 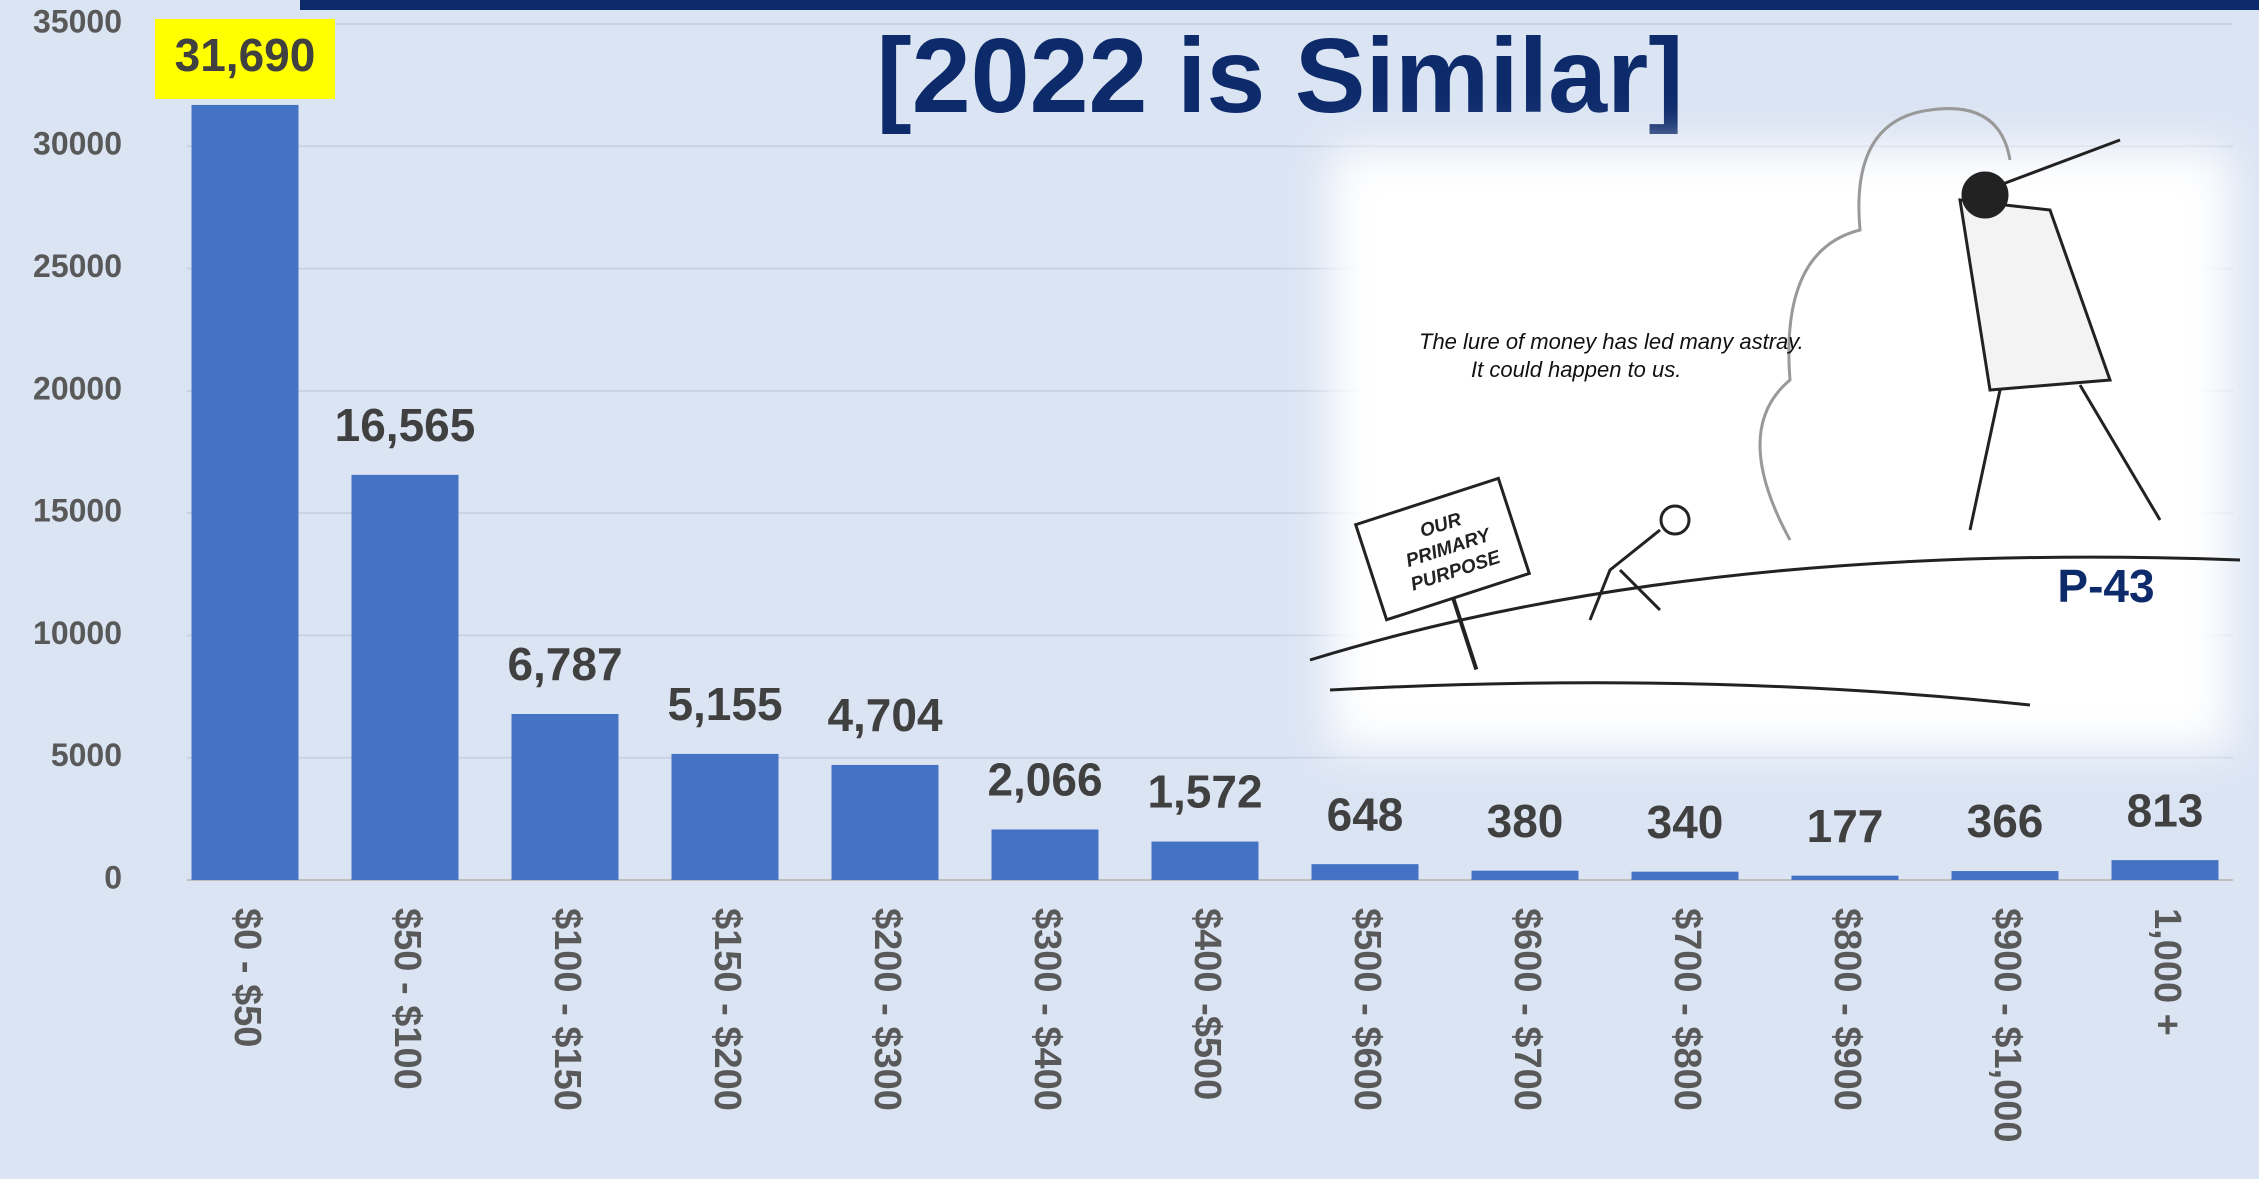 I want to click on y-tick-label: 20000, so click(x=77, y=388).